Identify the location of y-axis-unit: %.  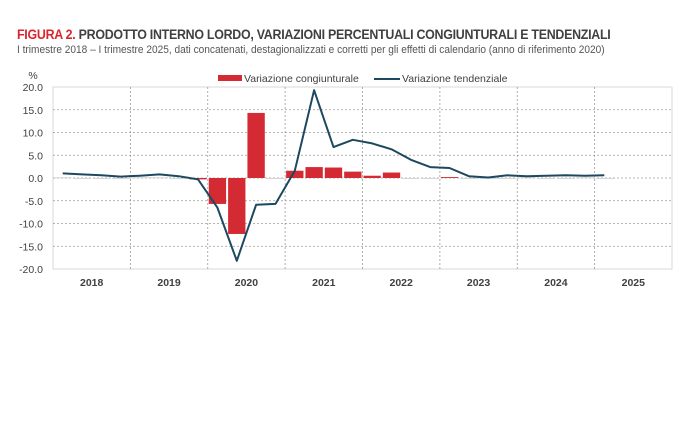
(32, 76).